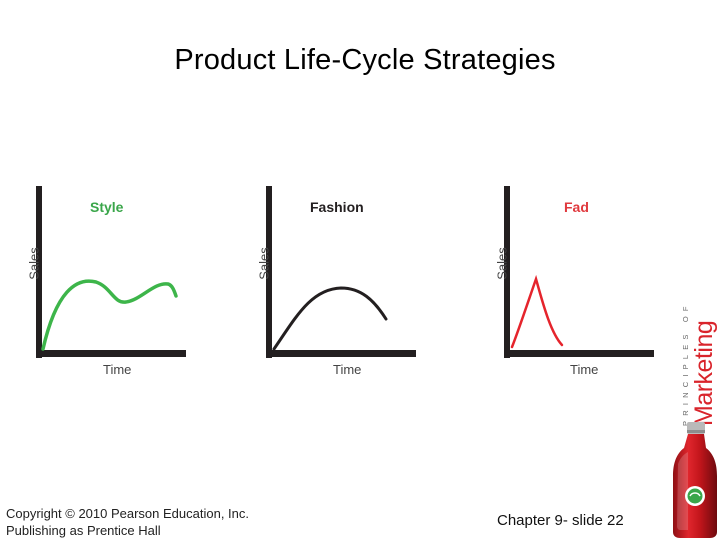 This screenshot has width=720, height=540. What do you see at coordinates (704, 373) in the screenshot?
I see `brand-big-text: Marketing` at bounding box center [704, 373].